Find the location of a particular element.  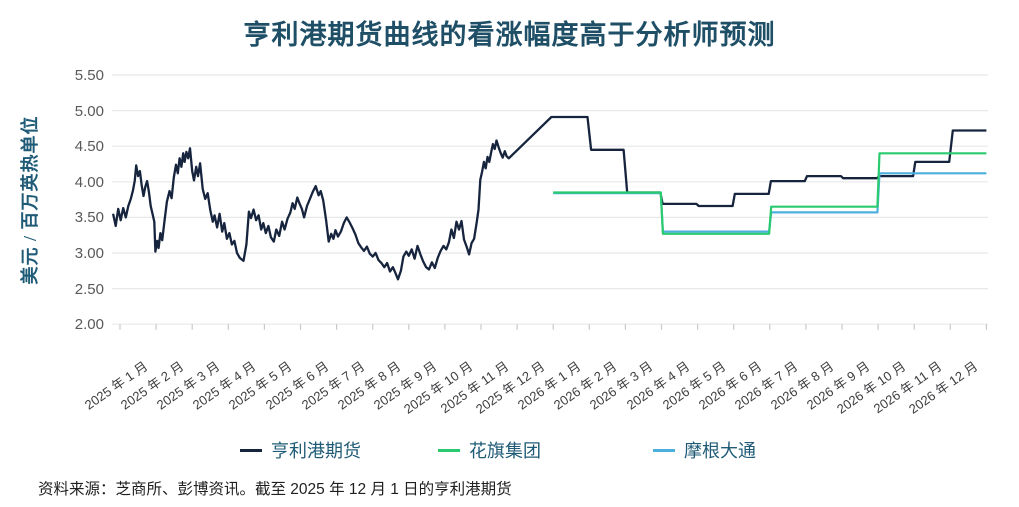

y-tick-label: 3.50 is located at coordinates (89, 218).